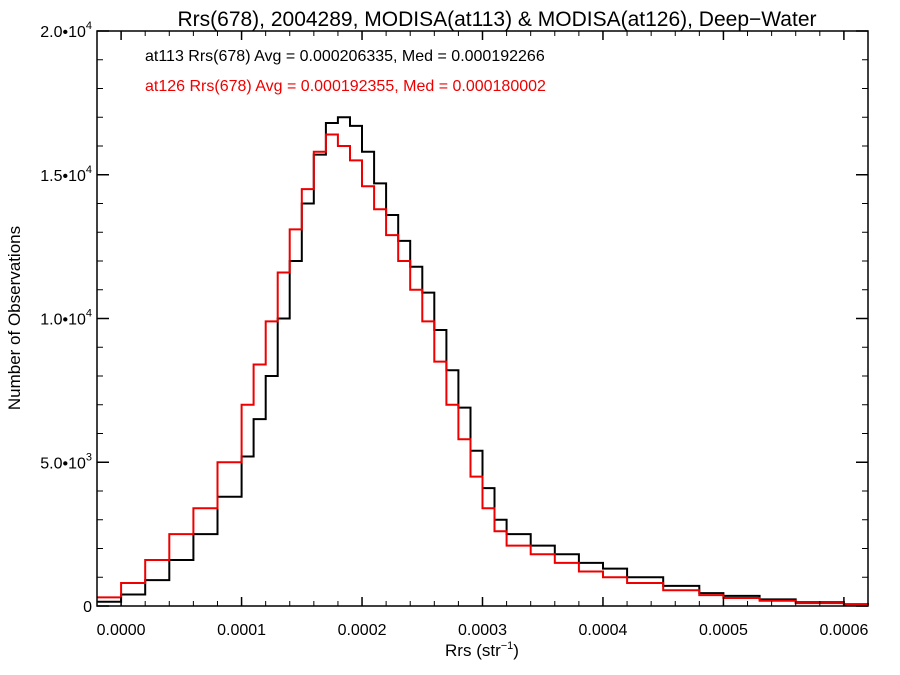  I want to click on x-axis-label: Rrs (str−1), so click(482, 650).